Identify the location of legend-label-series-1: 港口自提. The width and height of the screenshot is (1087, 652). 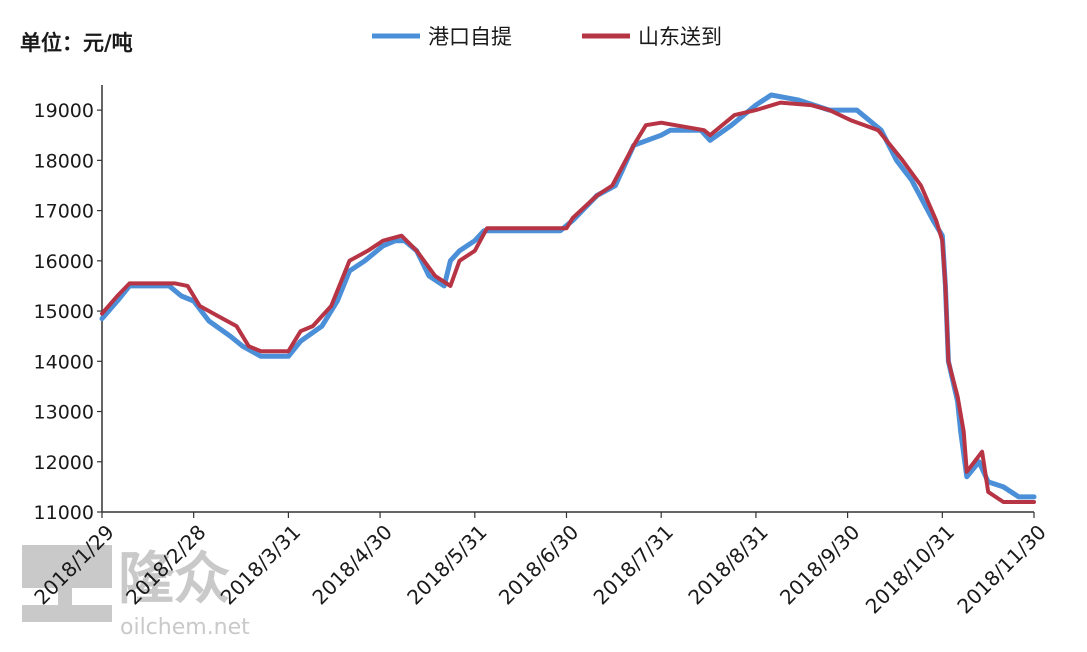
(470, 37).